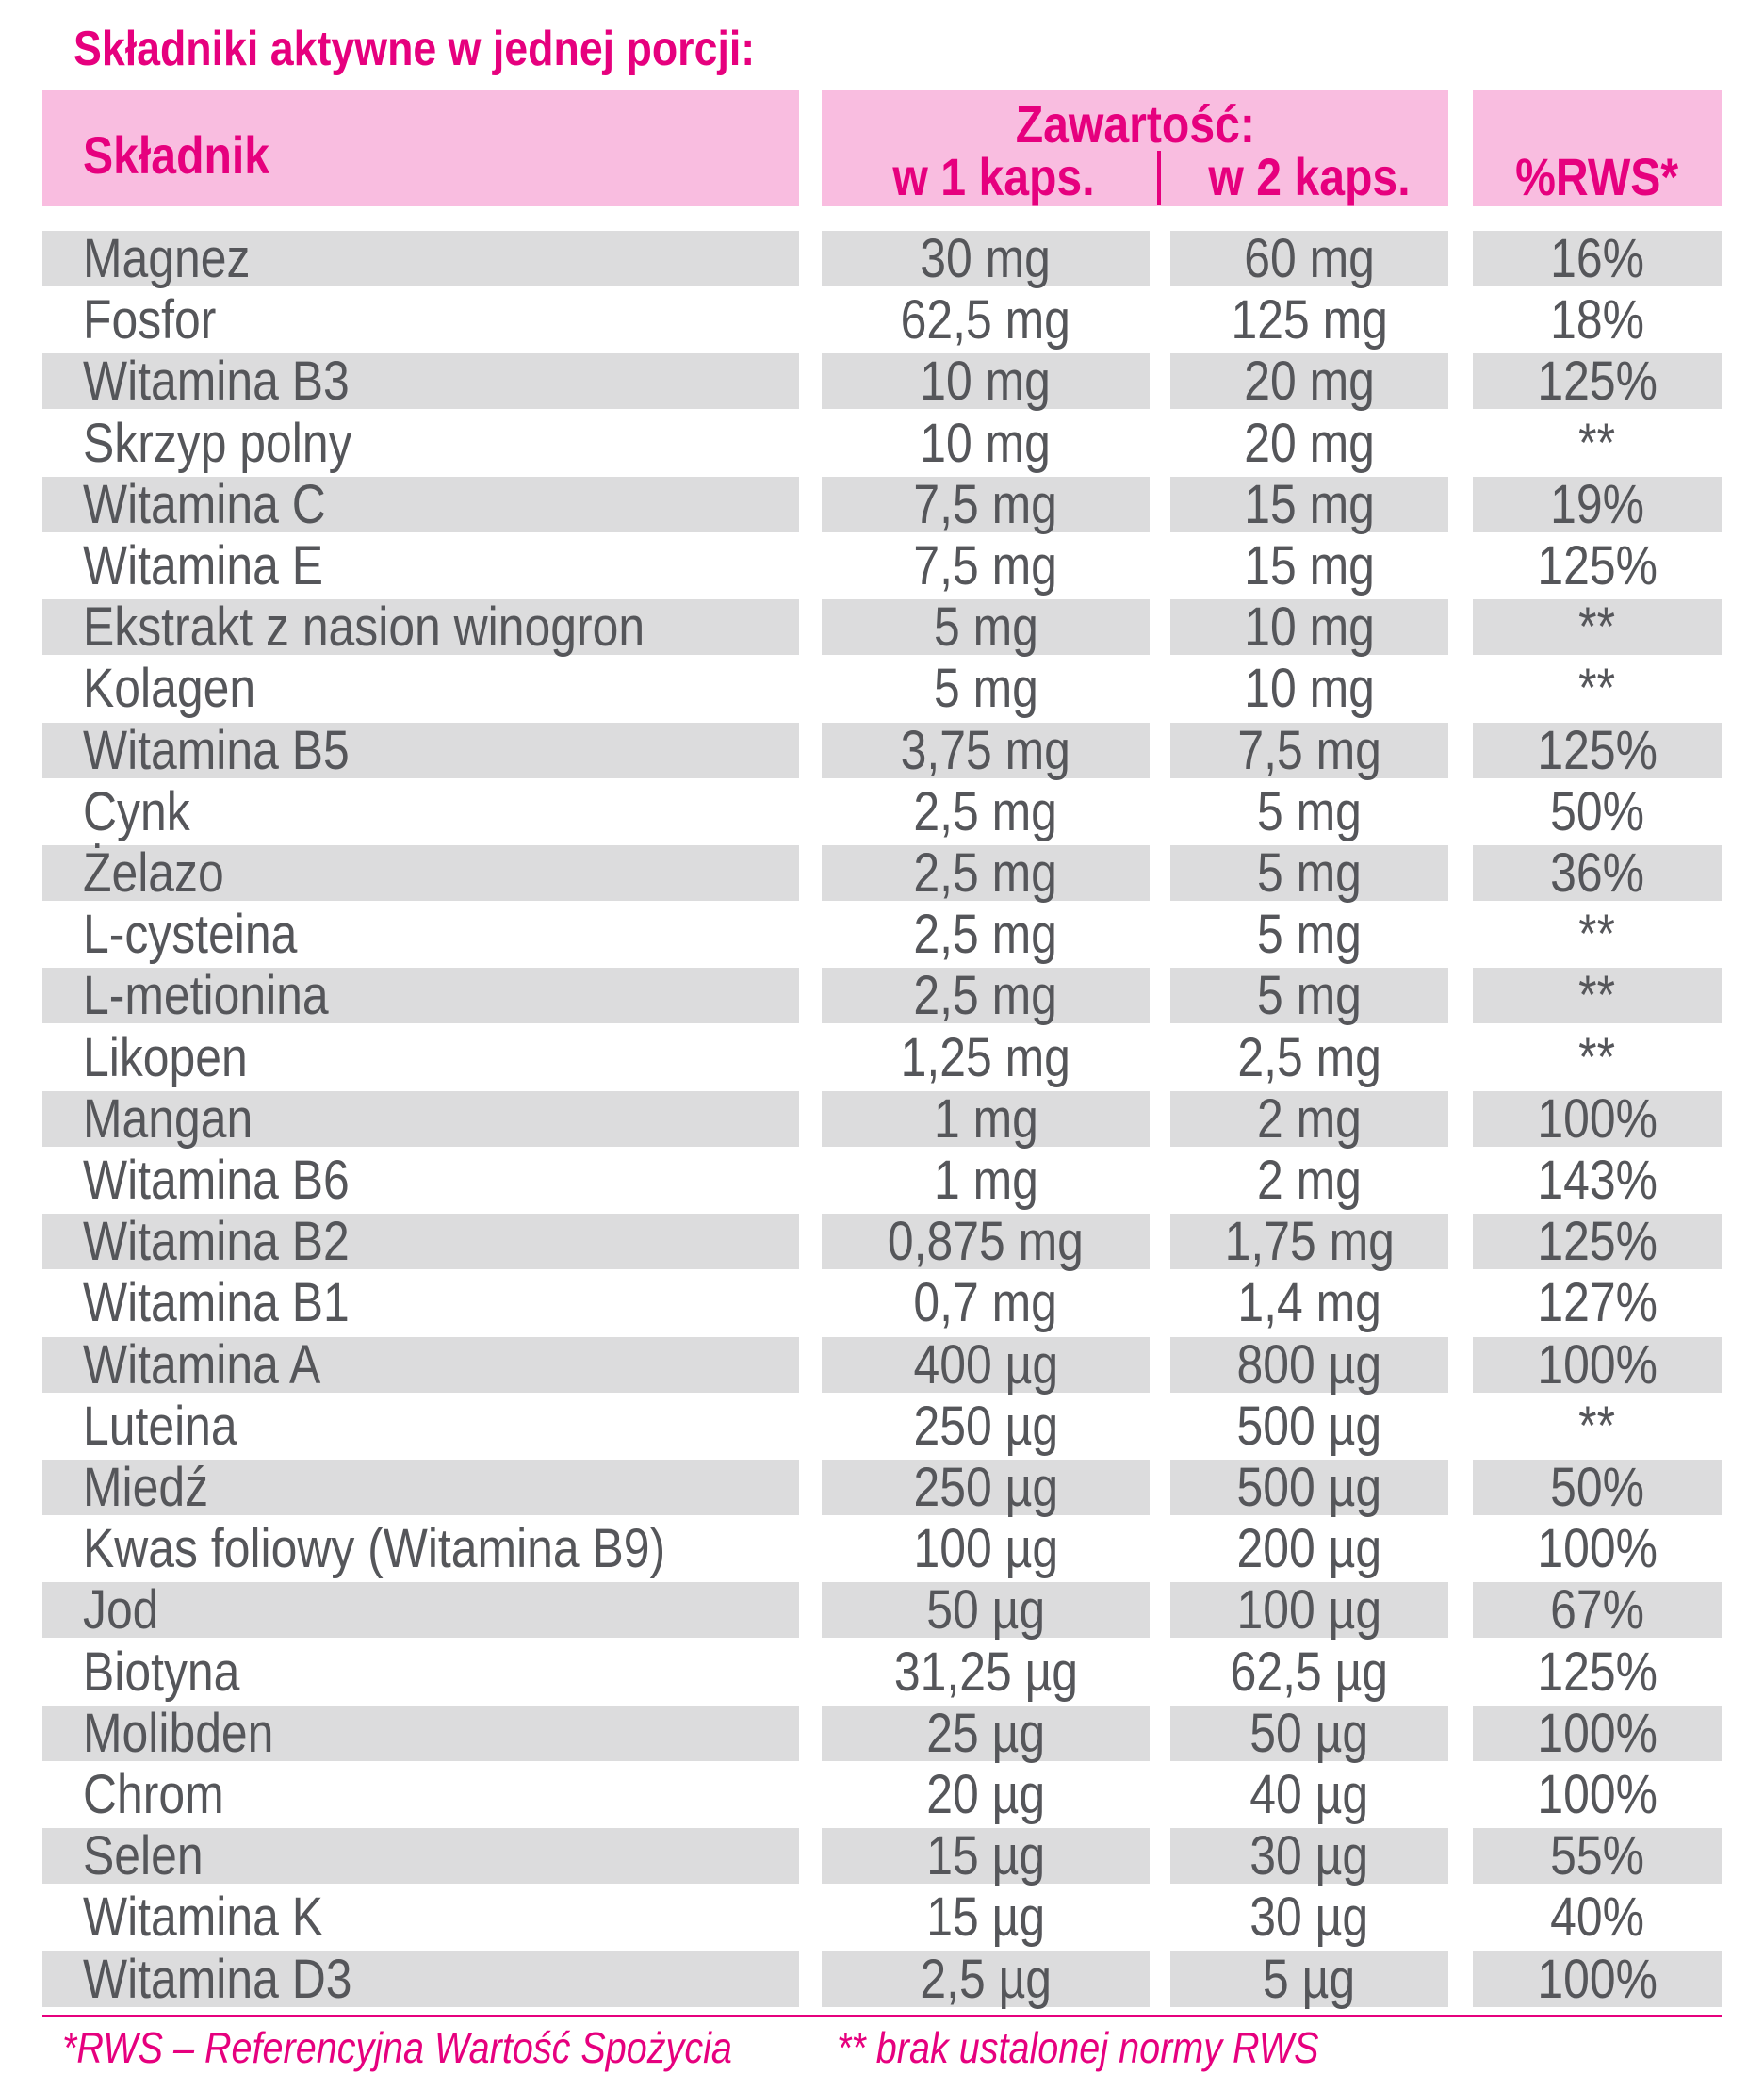 This screenshot has width=1764, height=2090. I want to click on rws-percent: 36%, so click(1597, 873).